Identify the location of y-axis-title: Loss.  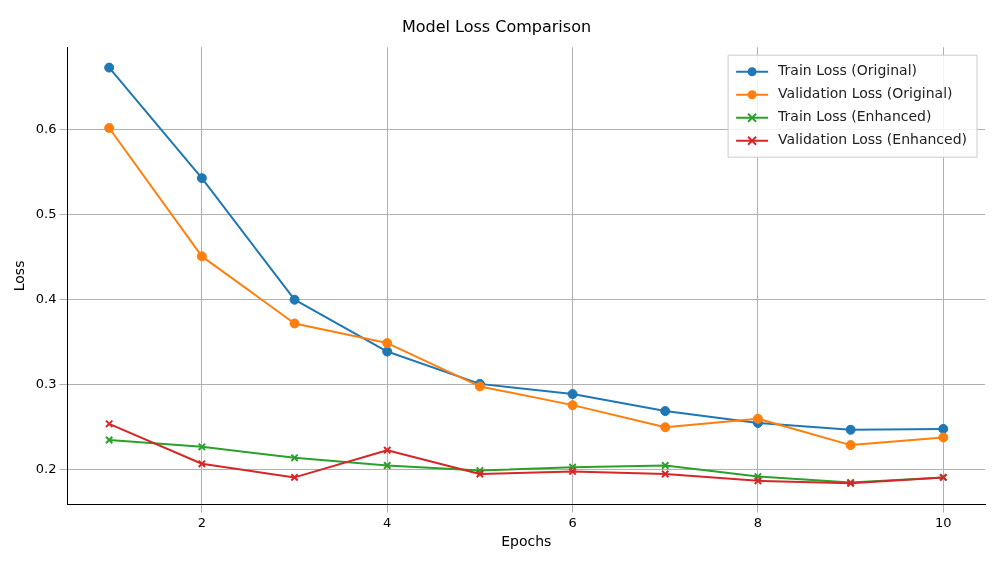
(19, 276).